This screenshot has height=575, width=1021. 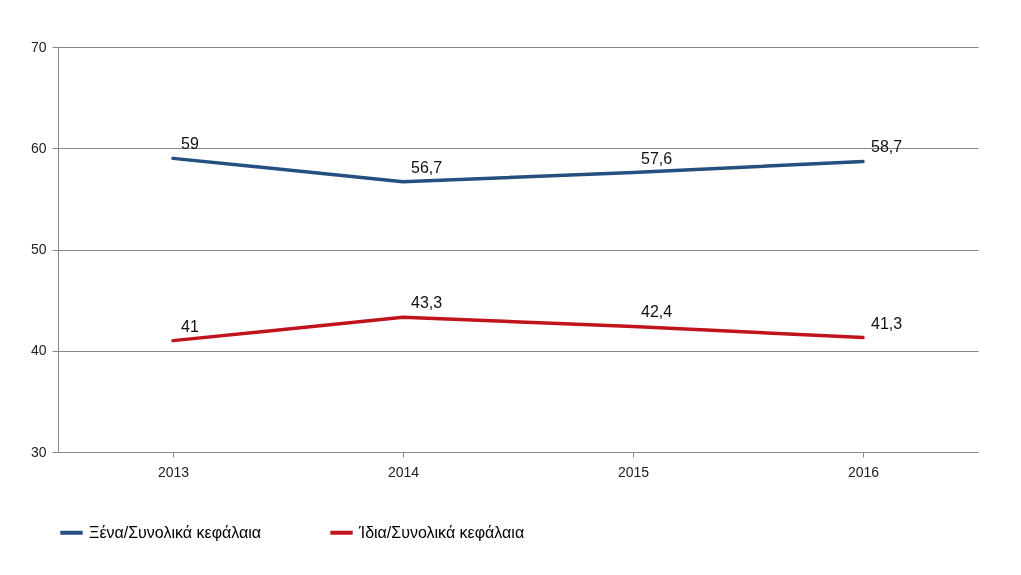 What do you see at coordinates (38, 451) in the screenshot?
I see `y-tick-label: 30` at bounding box center [38, 451].